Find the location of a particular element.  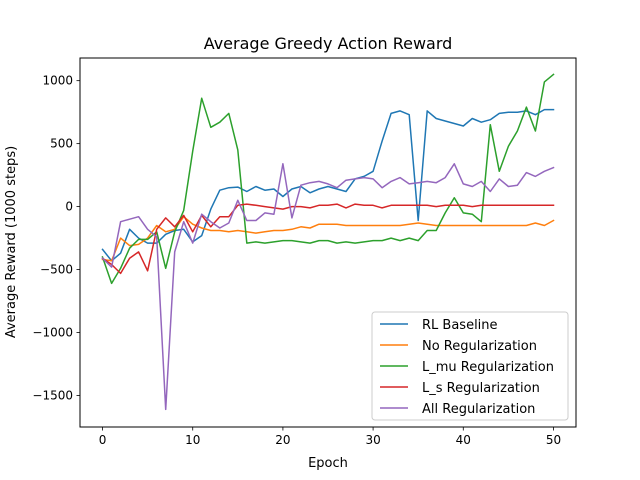

x-tick-label: 20 is located at coordinates (282, 440).